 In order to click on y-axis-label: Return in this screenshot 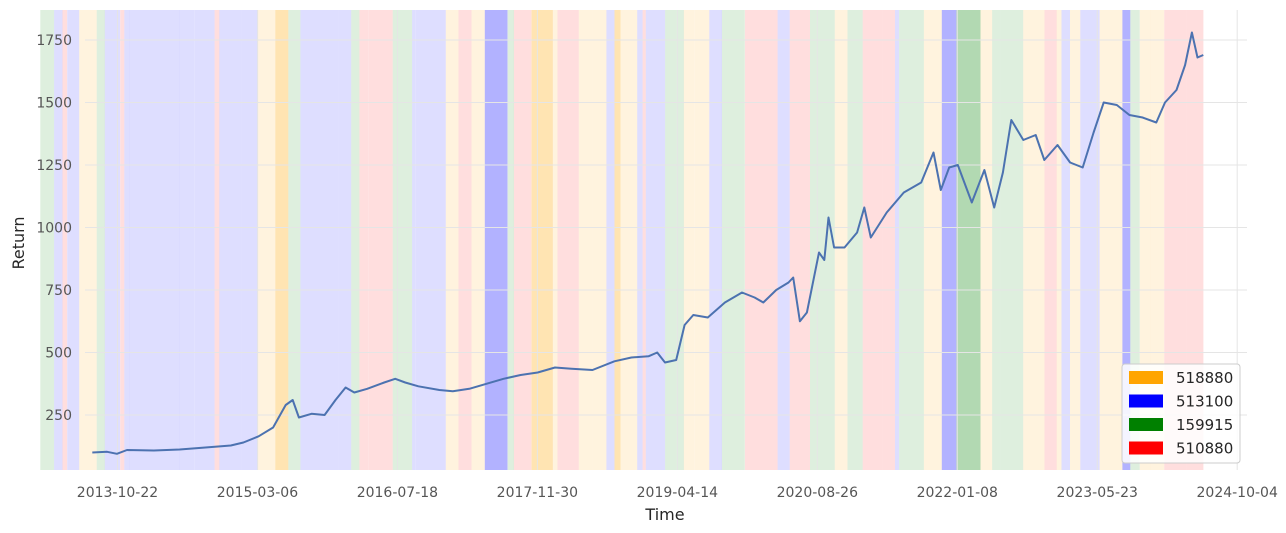, I will do `click(18, 242)`.